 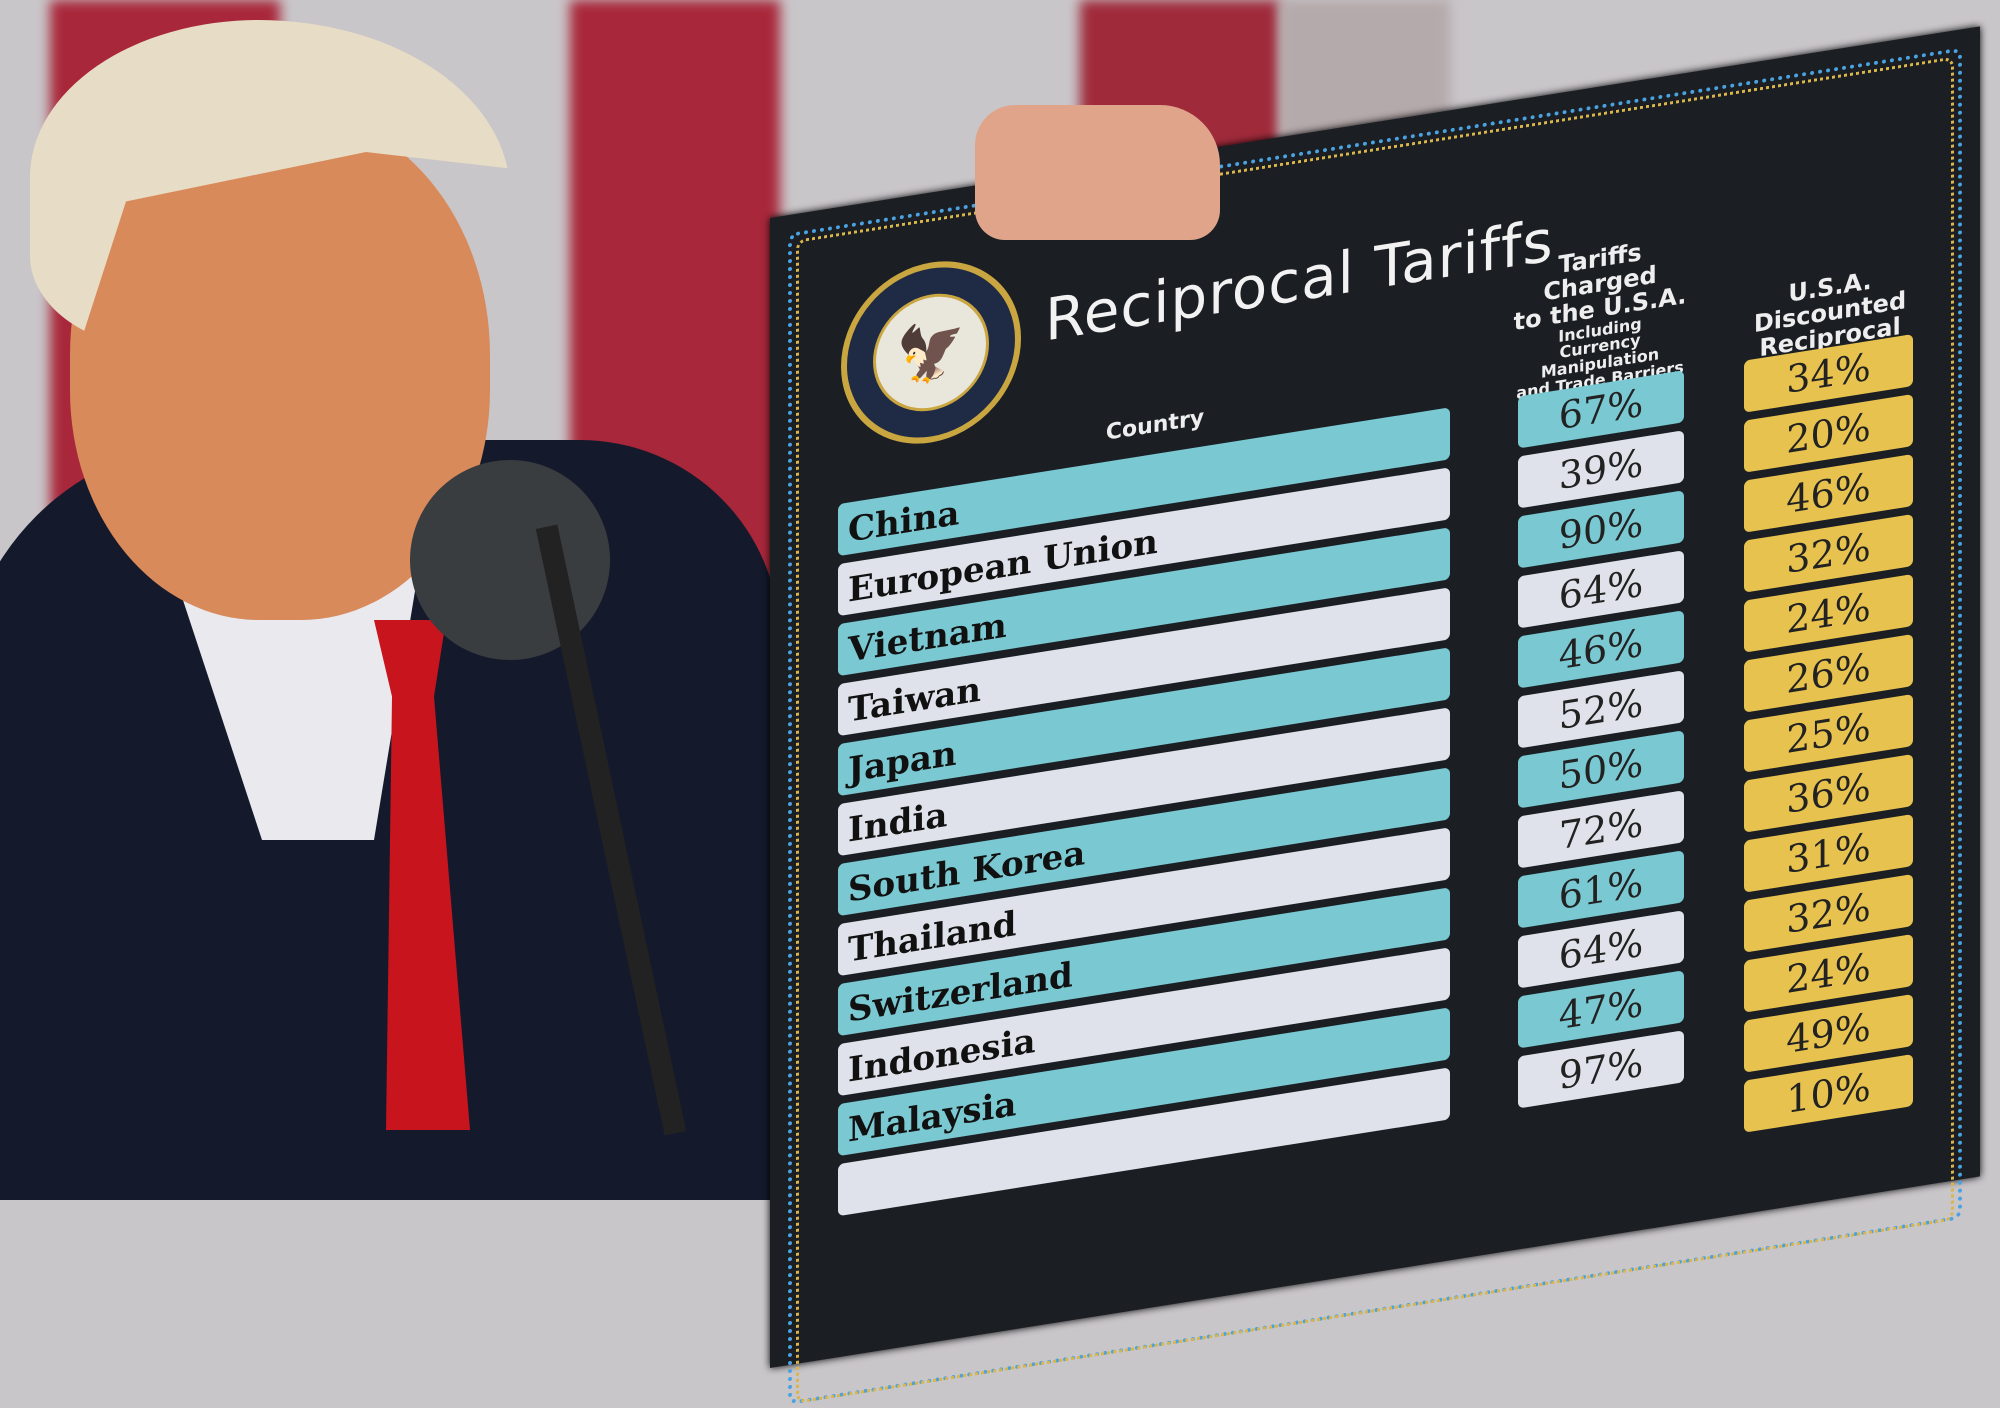 What do you see at coordinates (1097, 172) in the screenshot?
I see `hand` at bounding box center [1097, 172].